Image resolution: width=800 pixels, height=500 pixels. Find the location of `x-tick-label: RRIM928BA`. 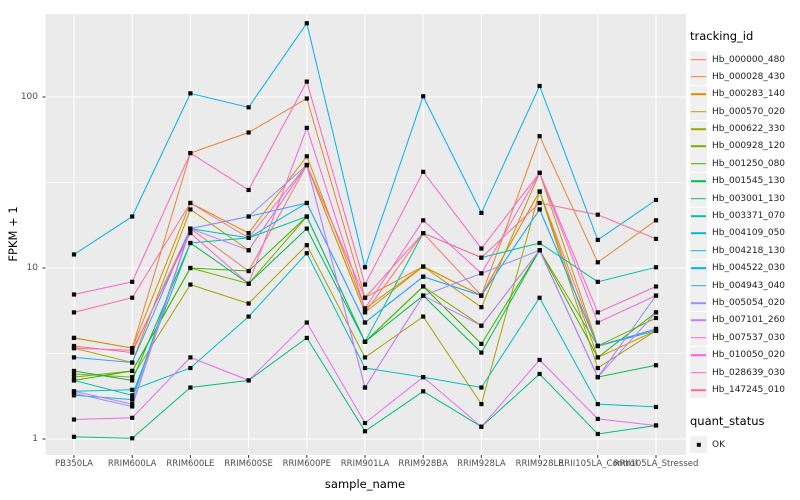

x-tick-label: RRIM928BA is located at coordinates (423, 464).